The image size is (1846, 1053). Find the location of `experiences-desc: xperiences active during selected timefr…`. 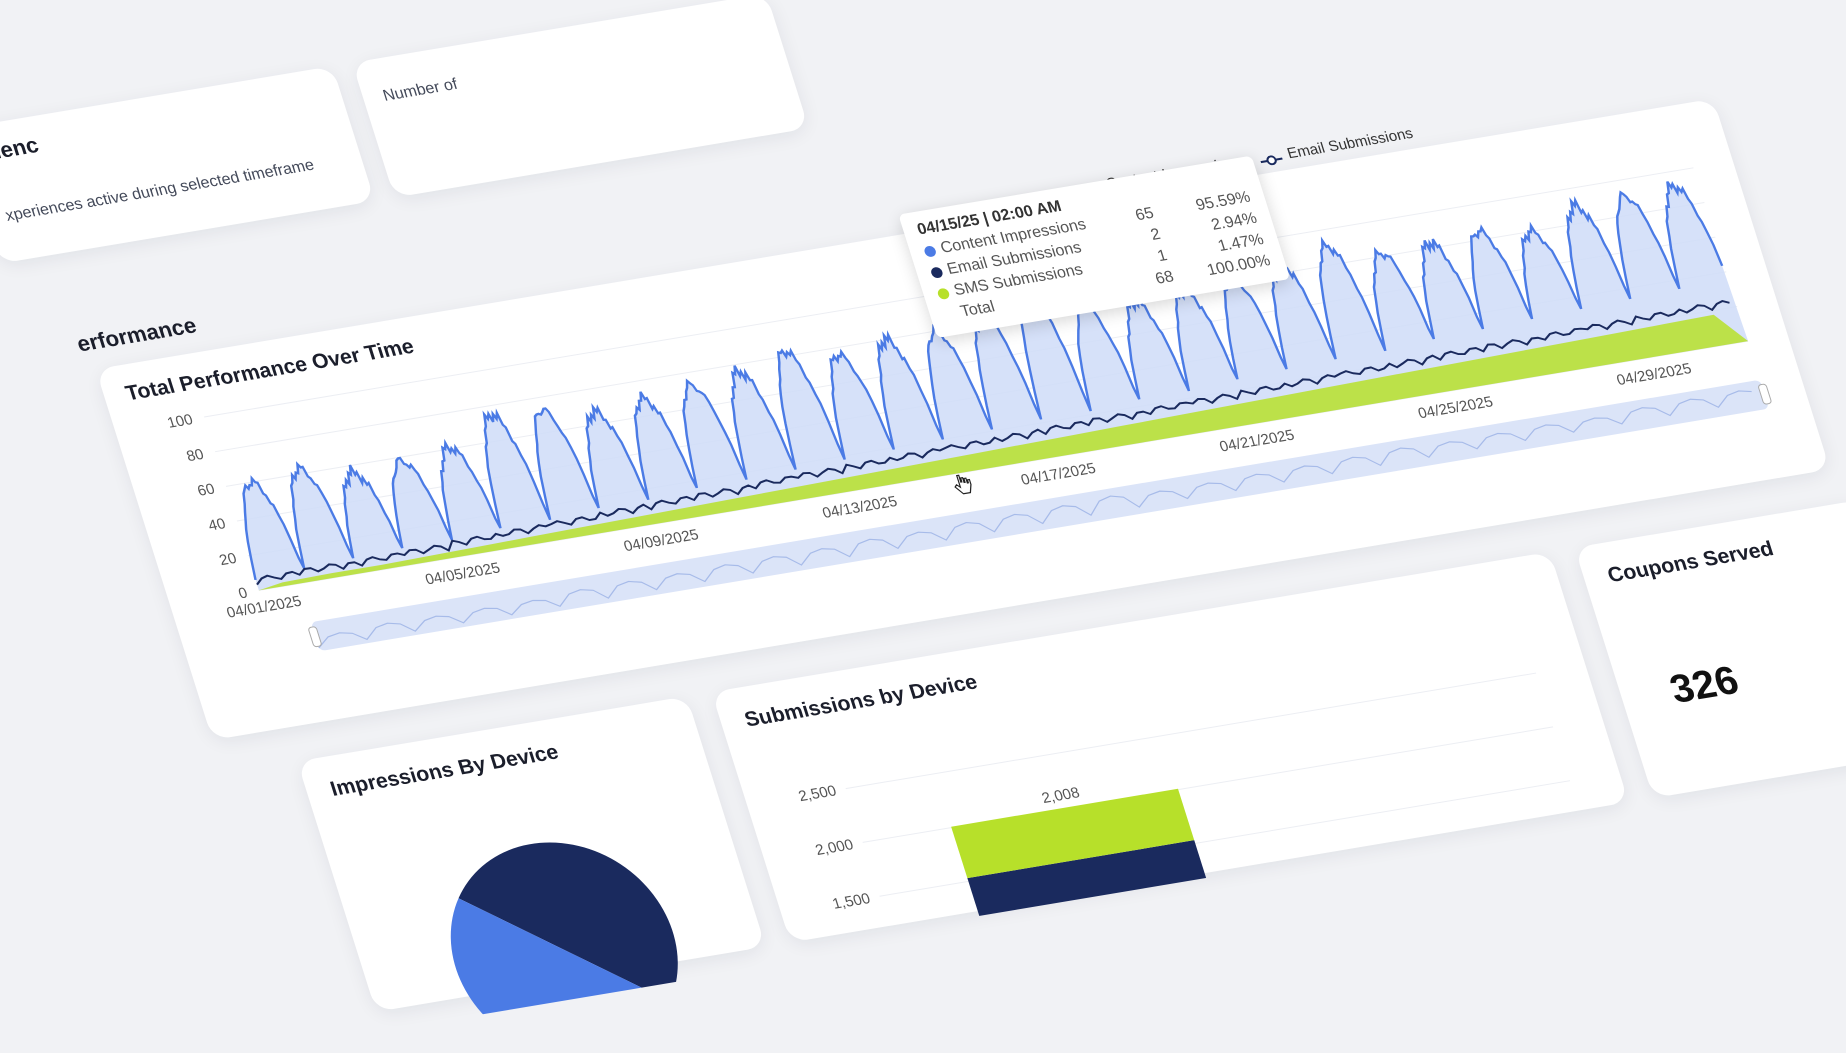

experiences-desc: xperiences active during selected timefr… is located at coordinates (160, 190).